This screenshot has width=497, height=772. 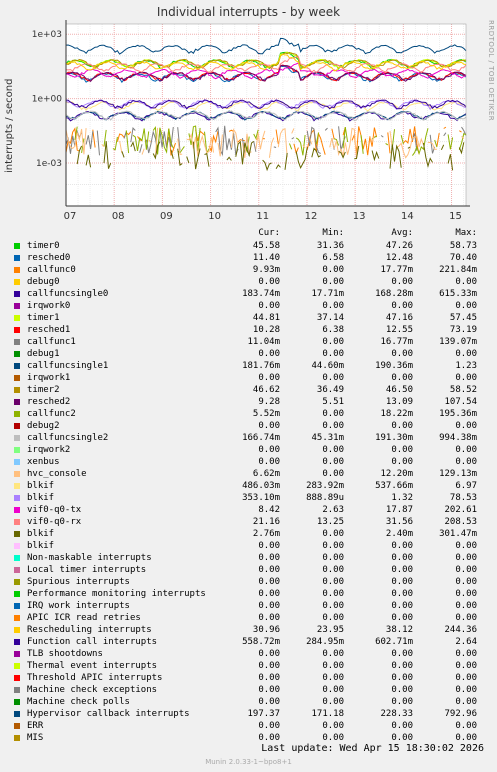 What do you see at coordinates (108, 714) in the screenshot?
I see `legend-series-name: Hypervisor callback interrupts` at bounding box center [108, 714].